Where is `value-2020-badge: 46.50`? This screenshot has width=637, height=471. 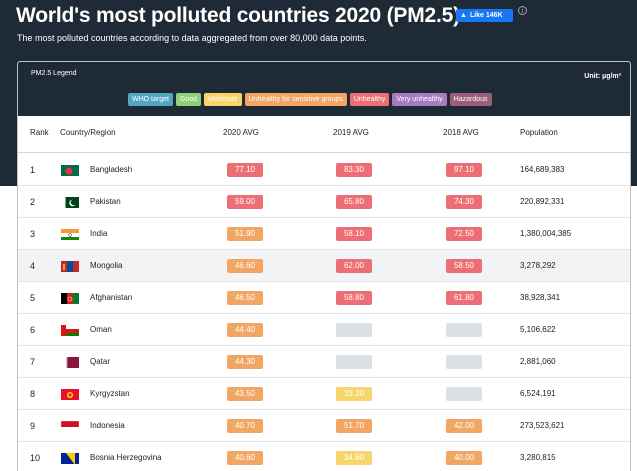
value-2020-badge: 46.50 is located at coordinates (245, 298).